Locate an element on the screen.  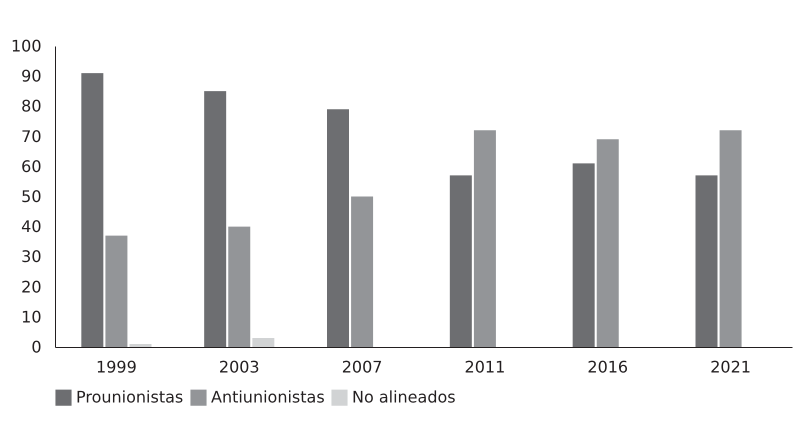
x-tick-label: 2003 is located at coordinates (239, 367).